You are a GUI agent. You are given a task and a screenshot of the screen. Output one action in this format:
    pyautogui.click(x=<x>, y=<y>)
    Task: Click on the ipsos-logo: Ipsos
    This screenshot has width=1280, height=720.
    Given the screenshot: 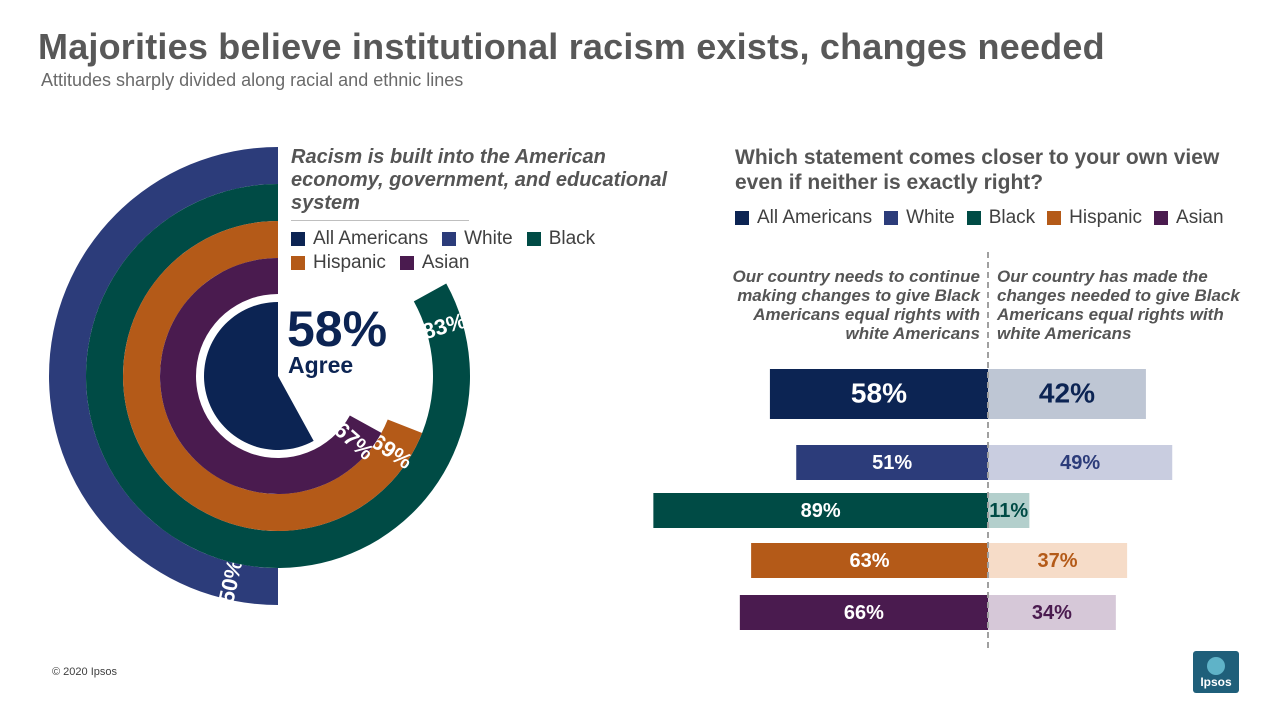 What is the action you would take?
    pyautogui.click(x=1216, y=672)
    